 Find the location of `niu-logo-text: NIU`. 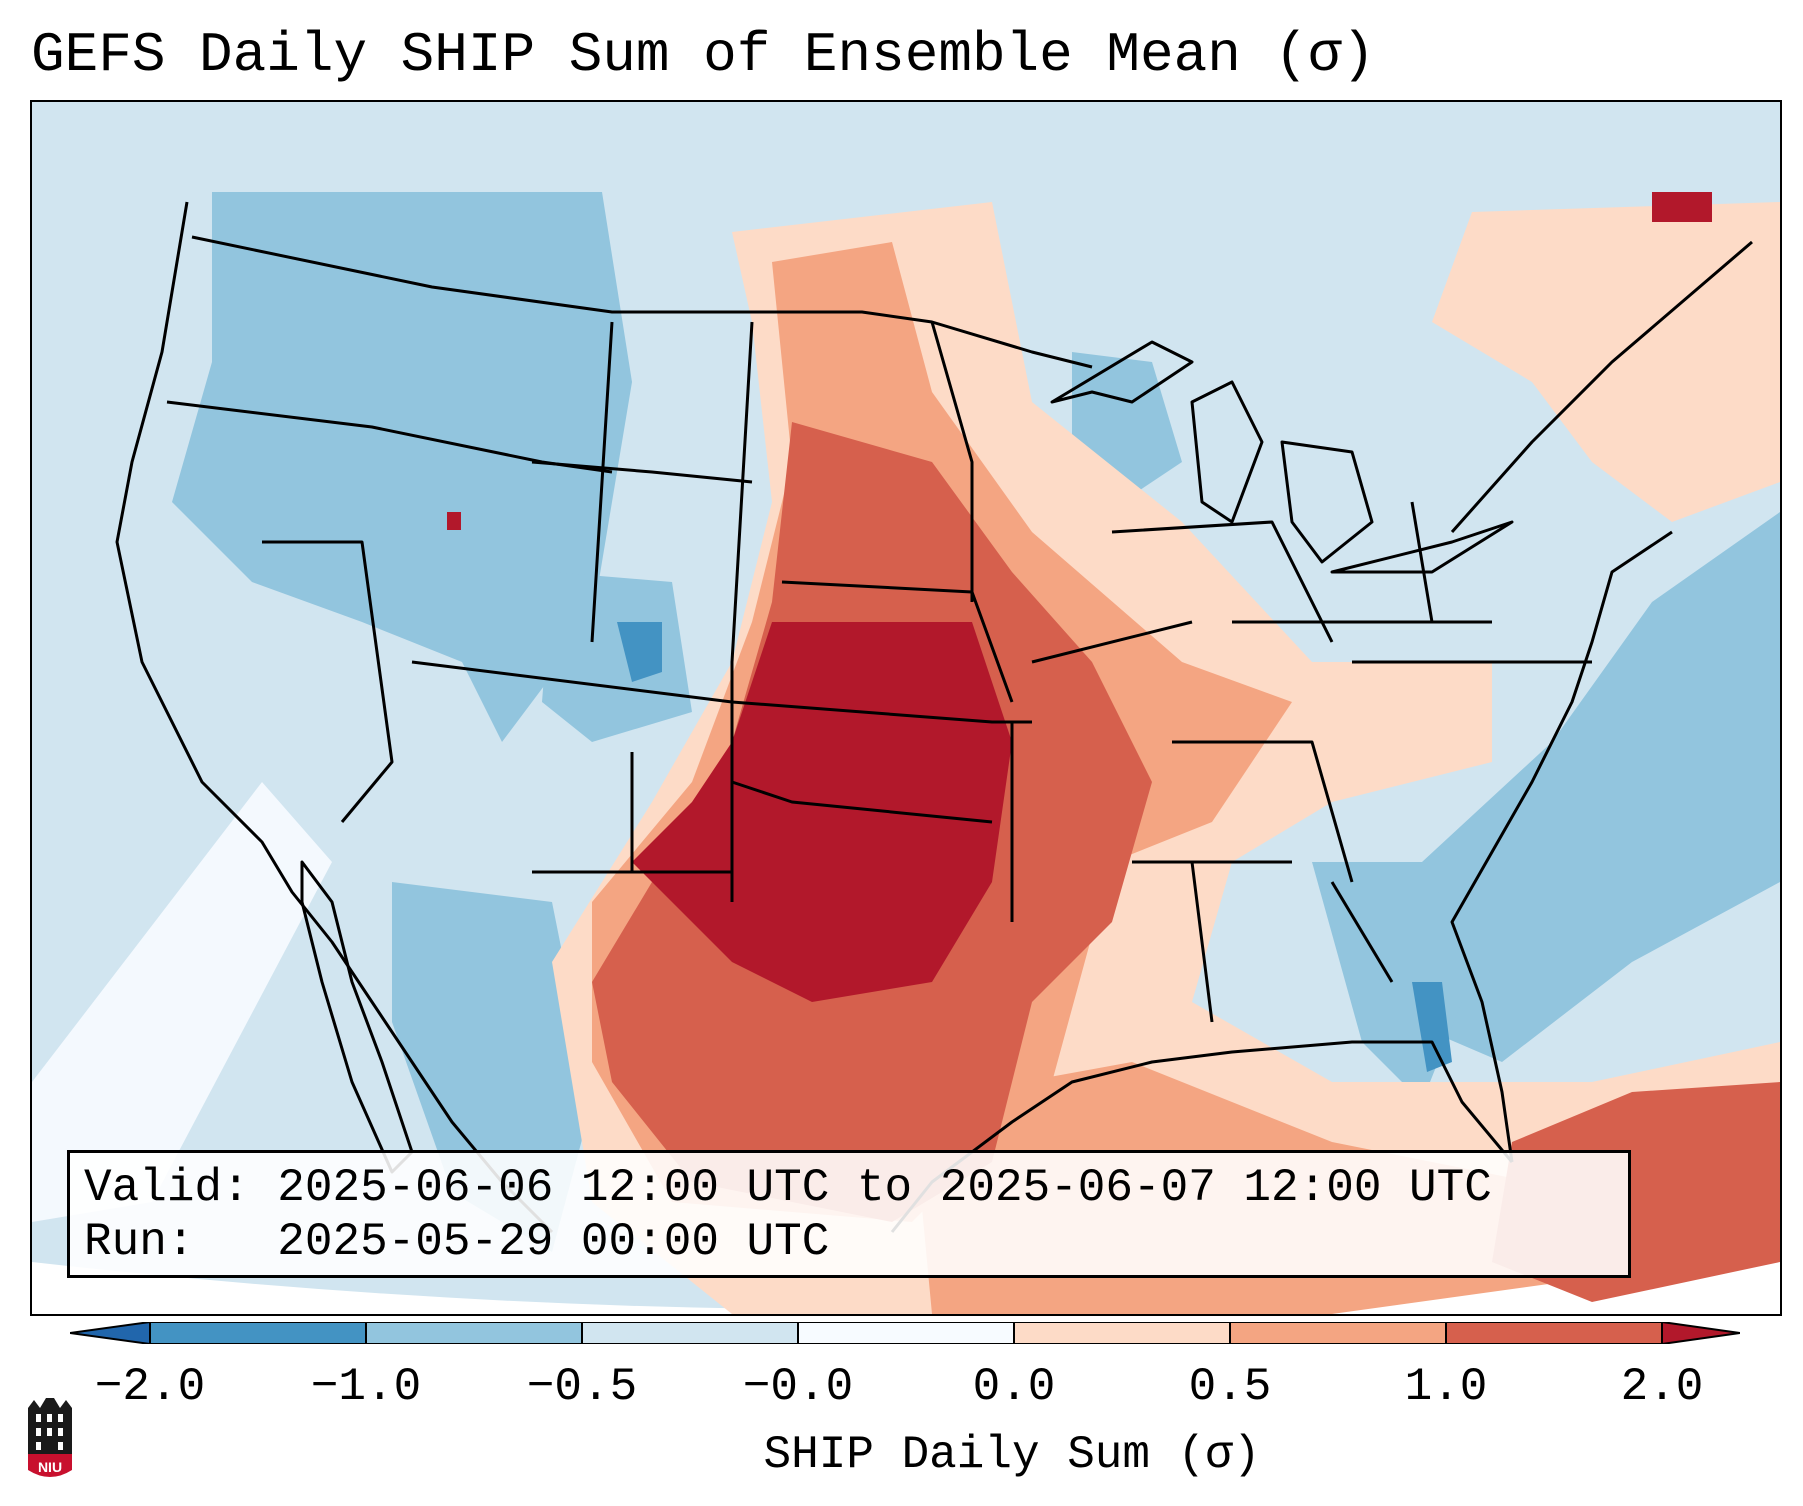

niu-logo-text: NIU is located at coordinates (50, 1467).